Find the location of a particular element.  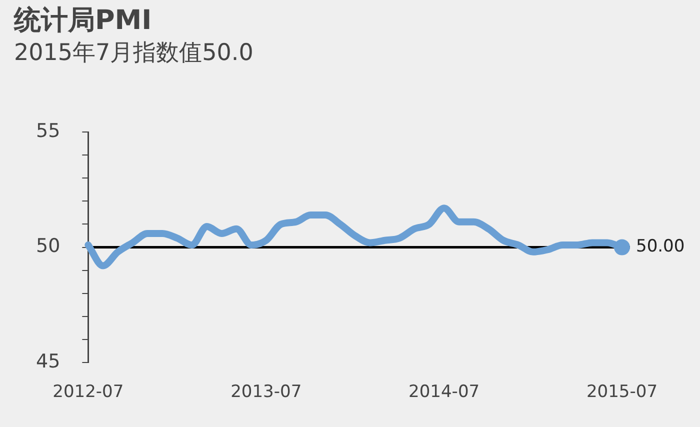

x-tick-label: 2015-07 is located at coordinates (622, 392).